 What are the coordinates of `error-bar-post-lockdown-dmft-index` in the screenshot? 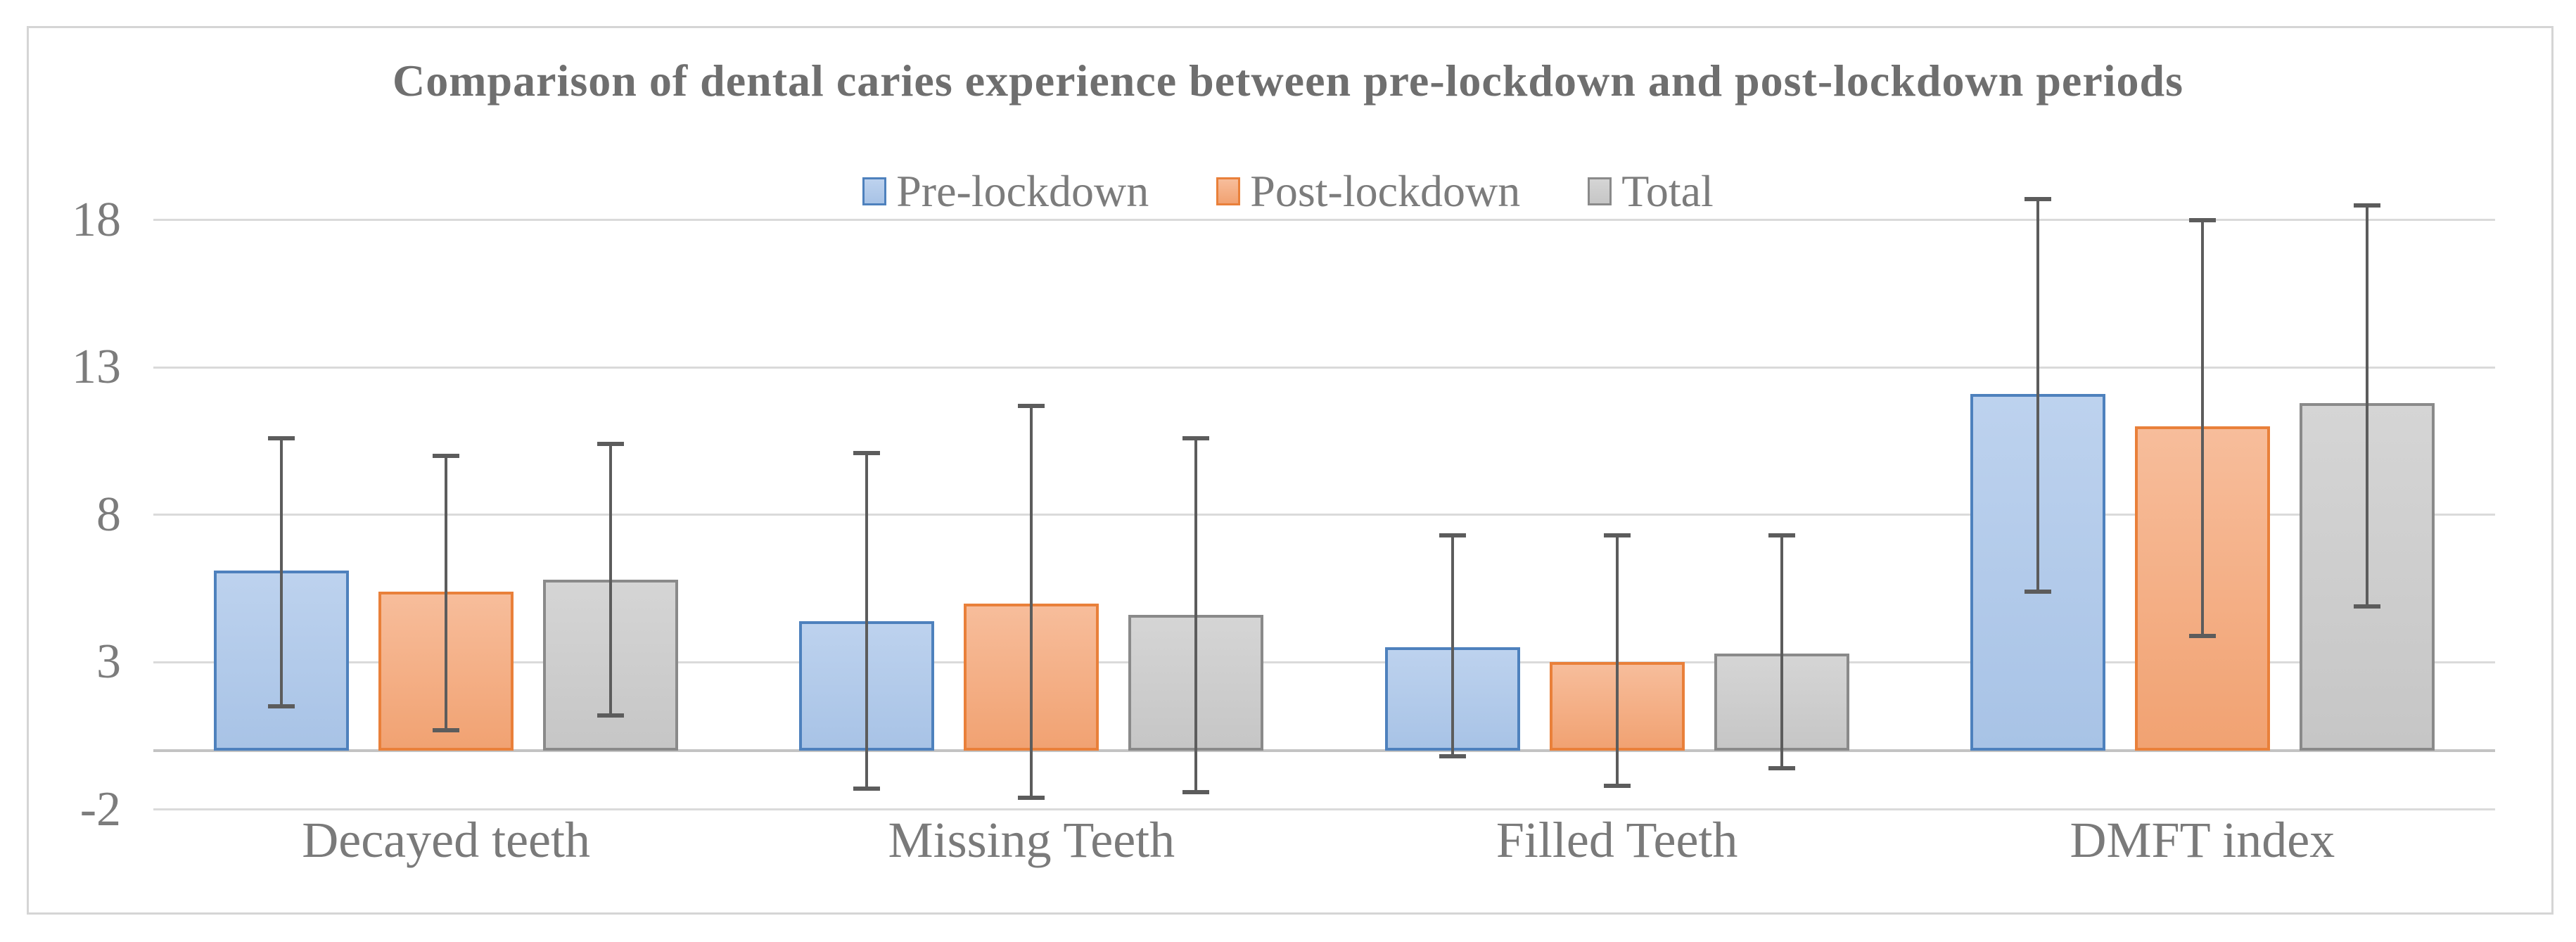 It's located at (2202, 427).